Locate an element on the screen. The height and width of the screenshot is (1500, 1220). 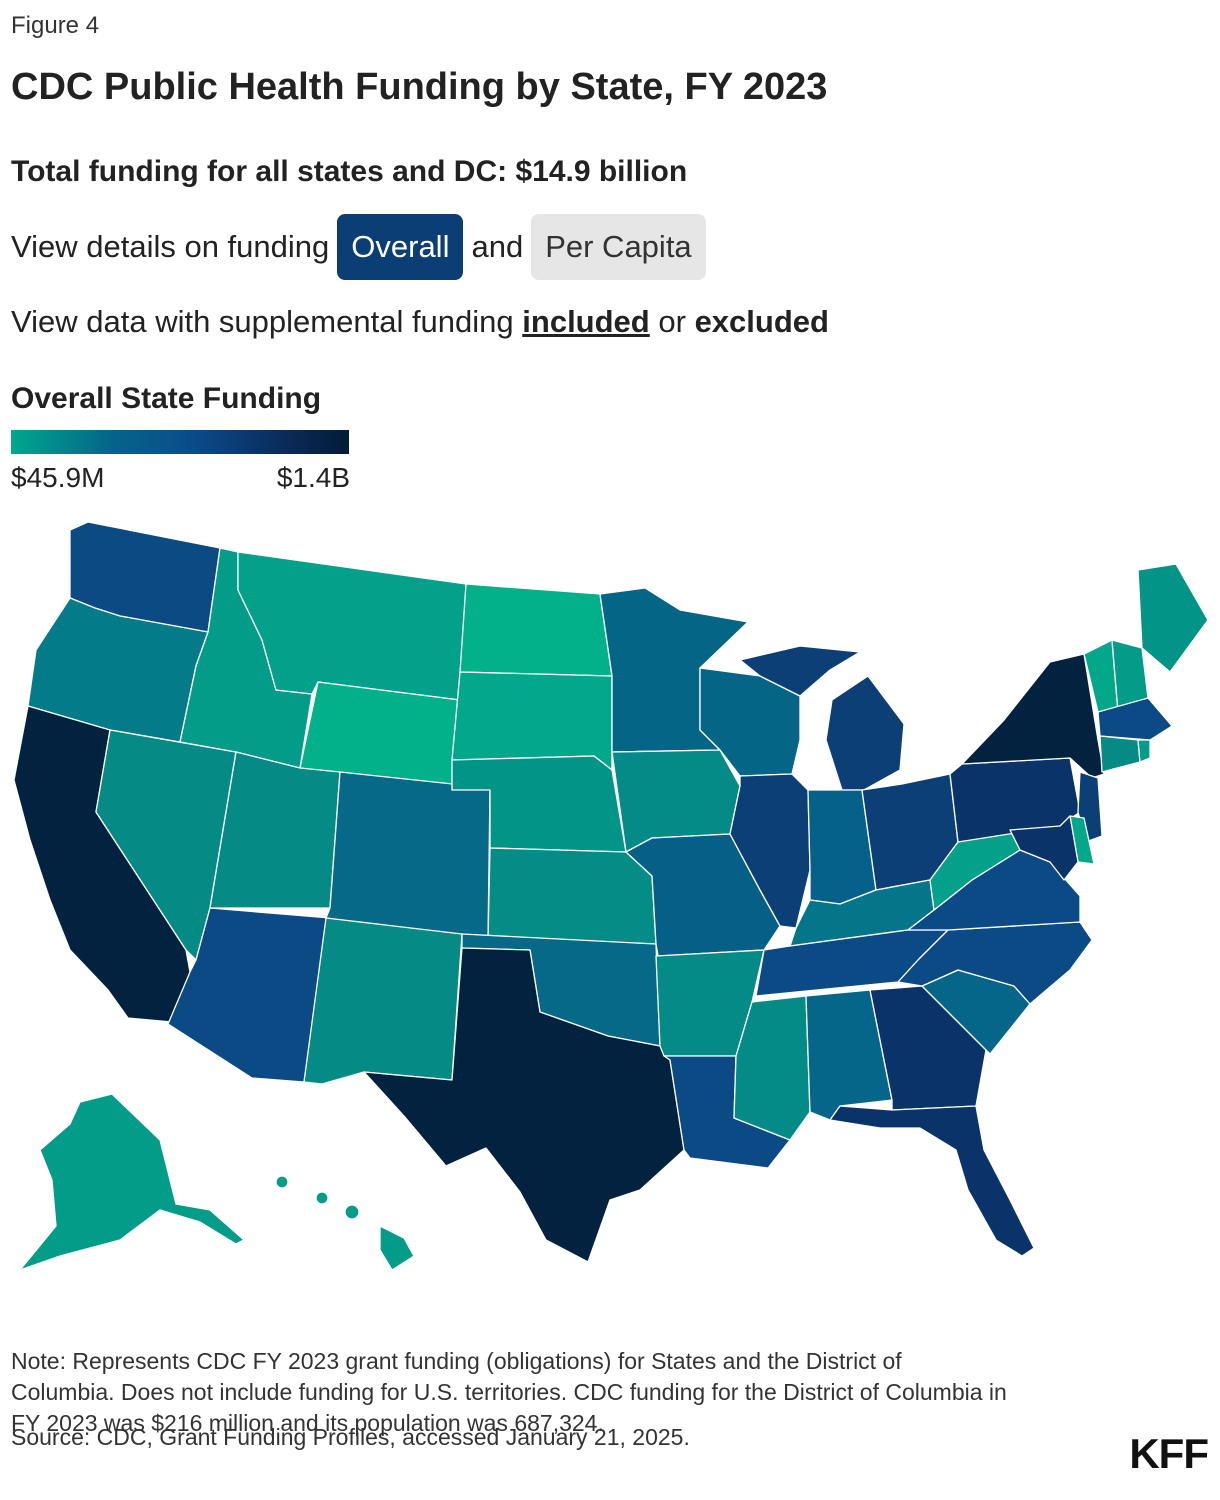
kff-logo: KFF is located at coordinates (1169, 1453).